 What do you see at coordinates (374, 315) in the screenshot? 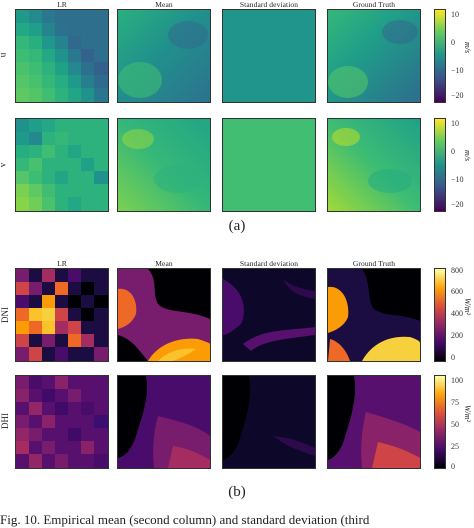
I see `panel-b-dni-gt` at bounding box center [374, 315].